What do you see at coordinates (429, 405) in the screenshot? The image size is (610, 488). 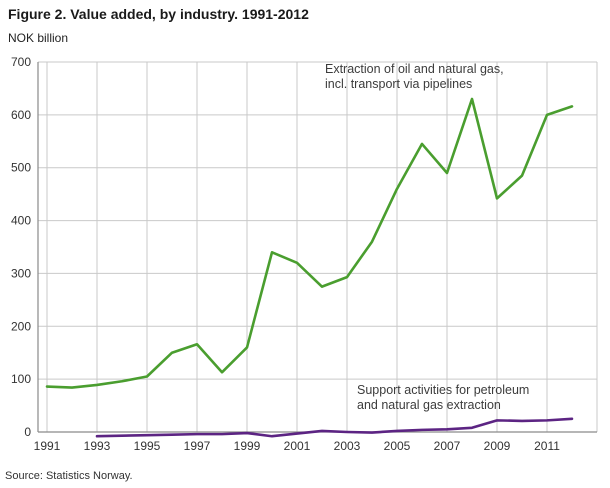 I see `series-annotation-1: and natural gas extraction` at bounding box center [429, 405].